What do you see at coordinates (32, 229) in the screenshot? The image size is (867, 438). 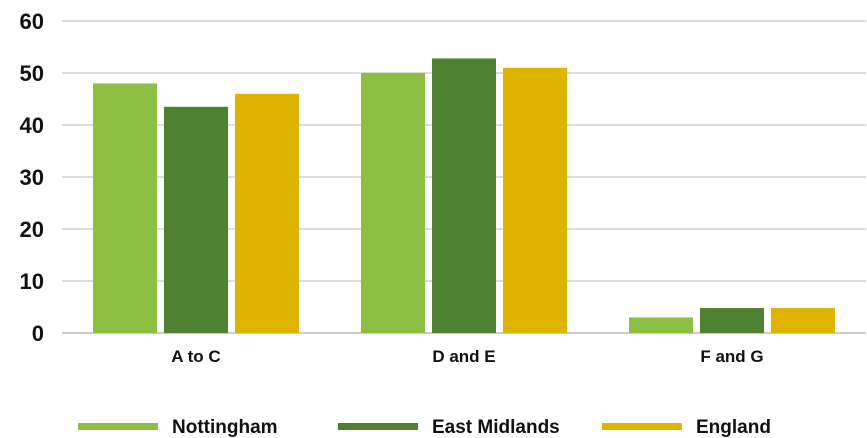 I see `y-tick-label: 20` at bounding box center [32, 229].